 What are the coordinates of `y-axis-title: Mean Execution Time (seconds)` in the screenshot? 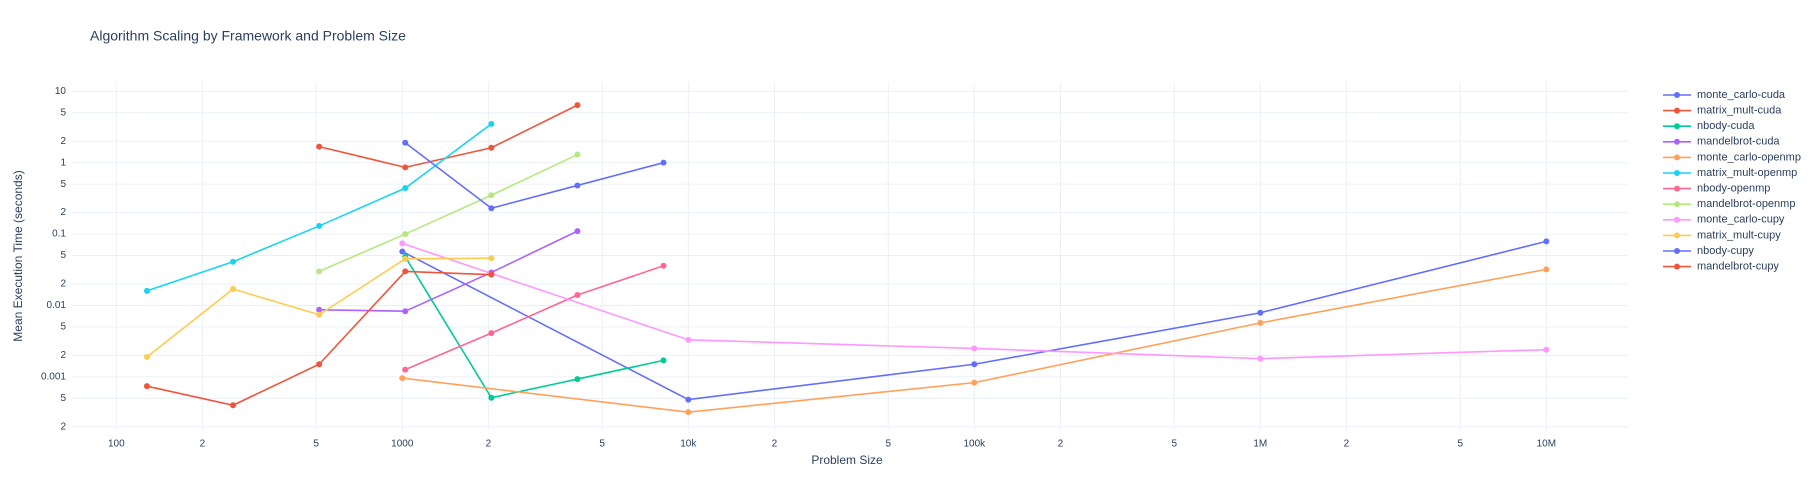 It's located at (18, 255).